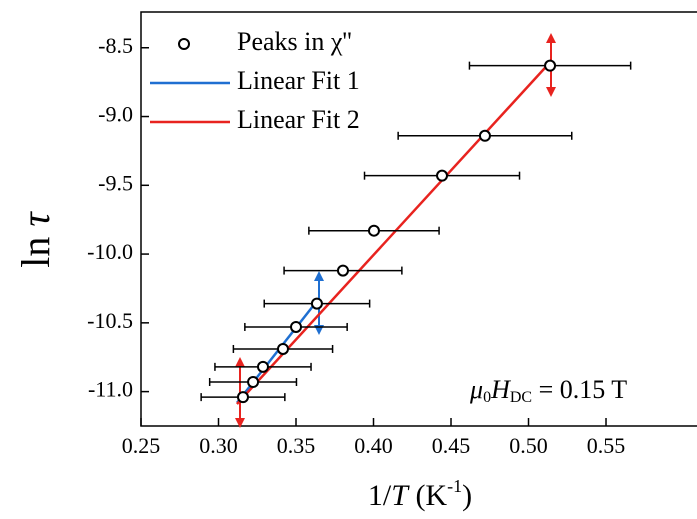  Describe the element at coordinates (528, 445) in the screenshot. I see `x-tick-label: 0.50` at that location.